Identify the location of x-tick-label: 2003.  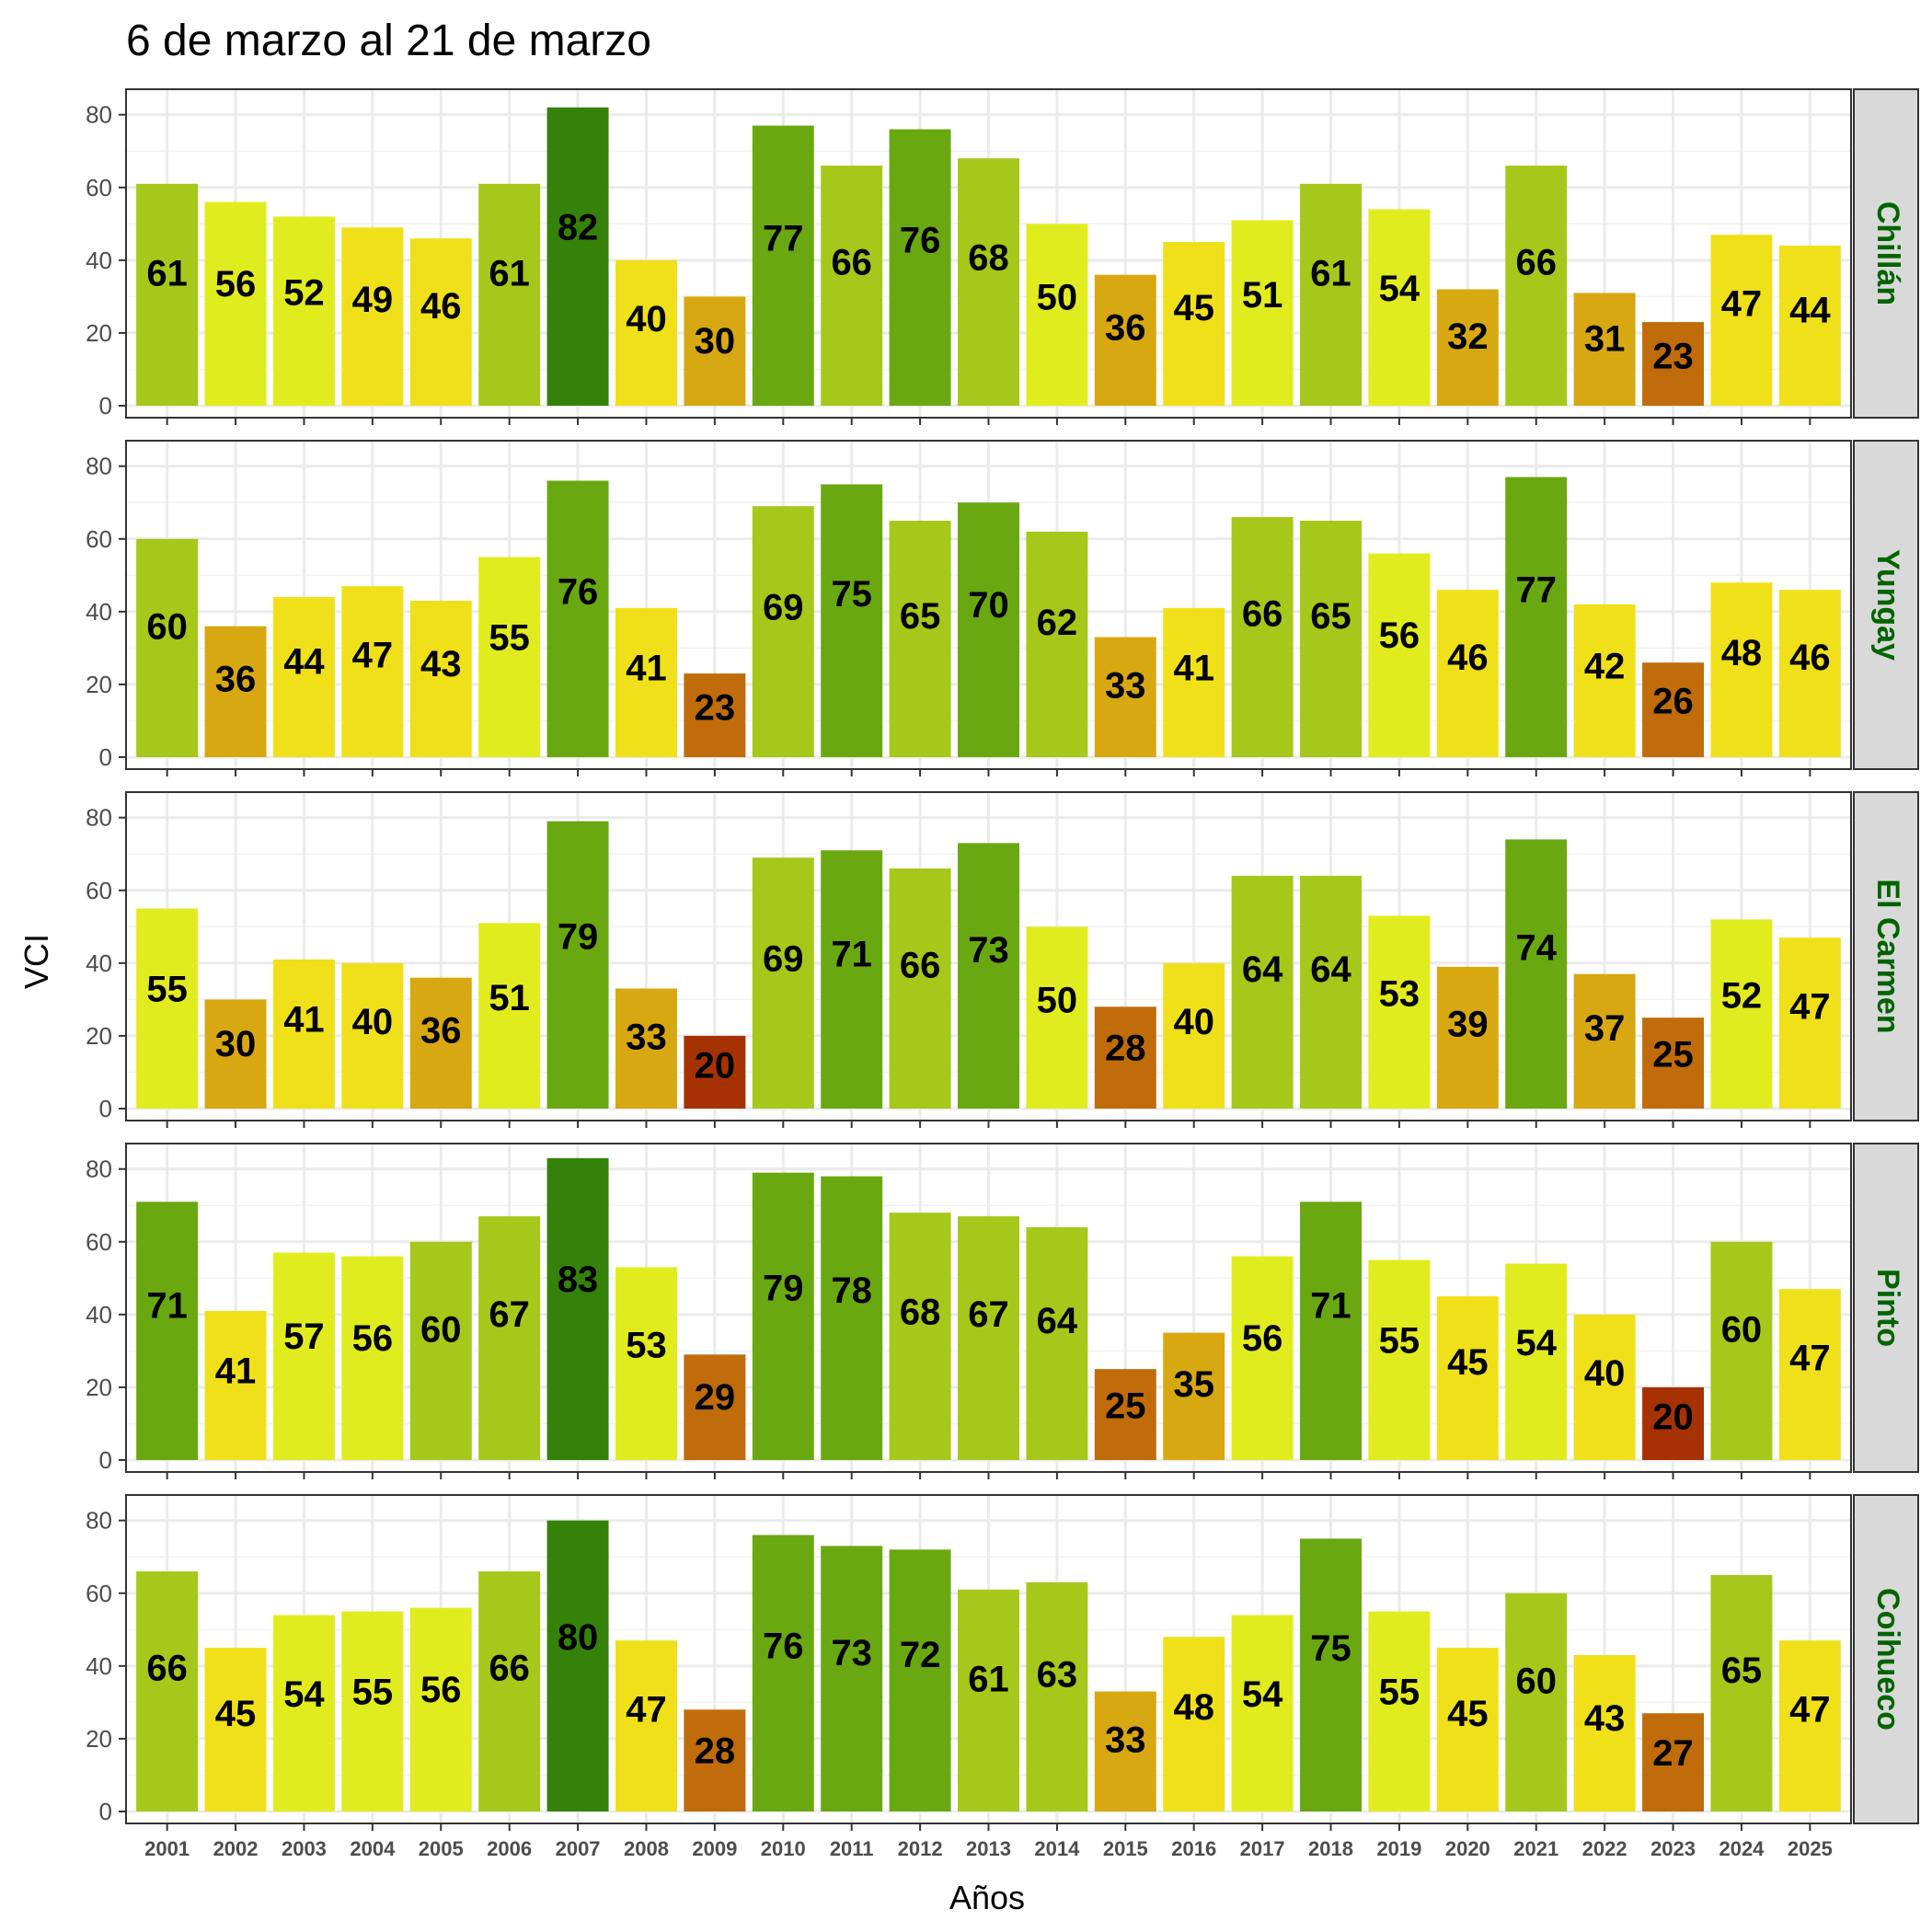
(304, 1848).